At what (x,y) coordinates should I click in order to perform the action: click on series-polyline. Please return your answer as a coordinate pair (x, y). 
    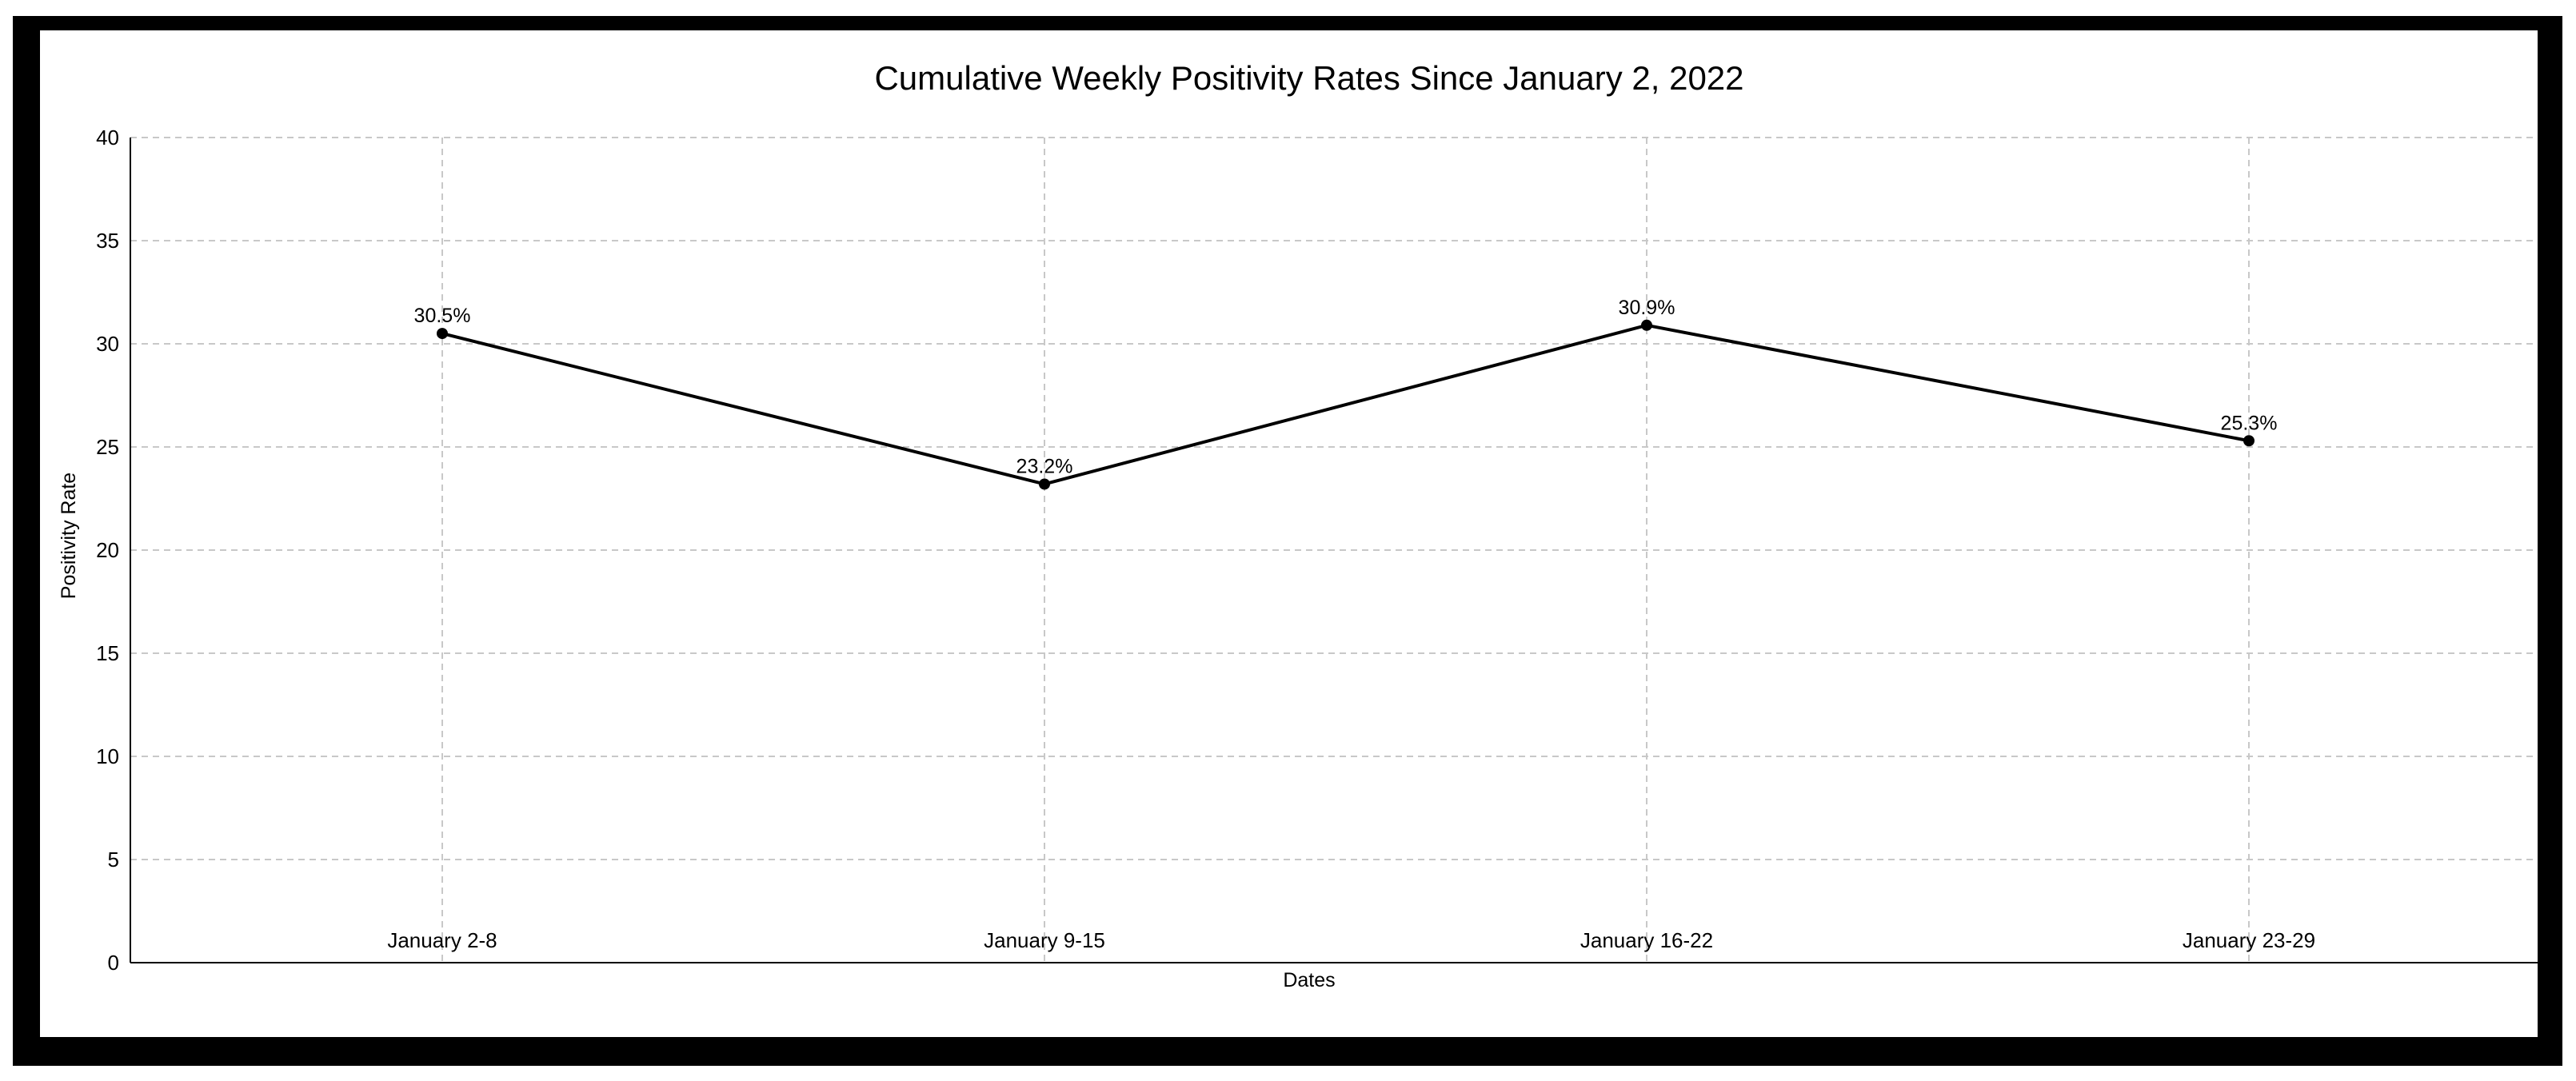
    Looking at the image, I should click on (1346, 404).